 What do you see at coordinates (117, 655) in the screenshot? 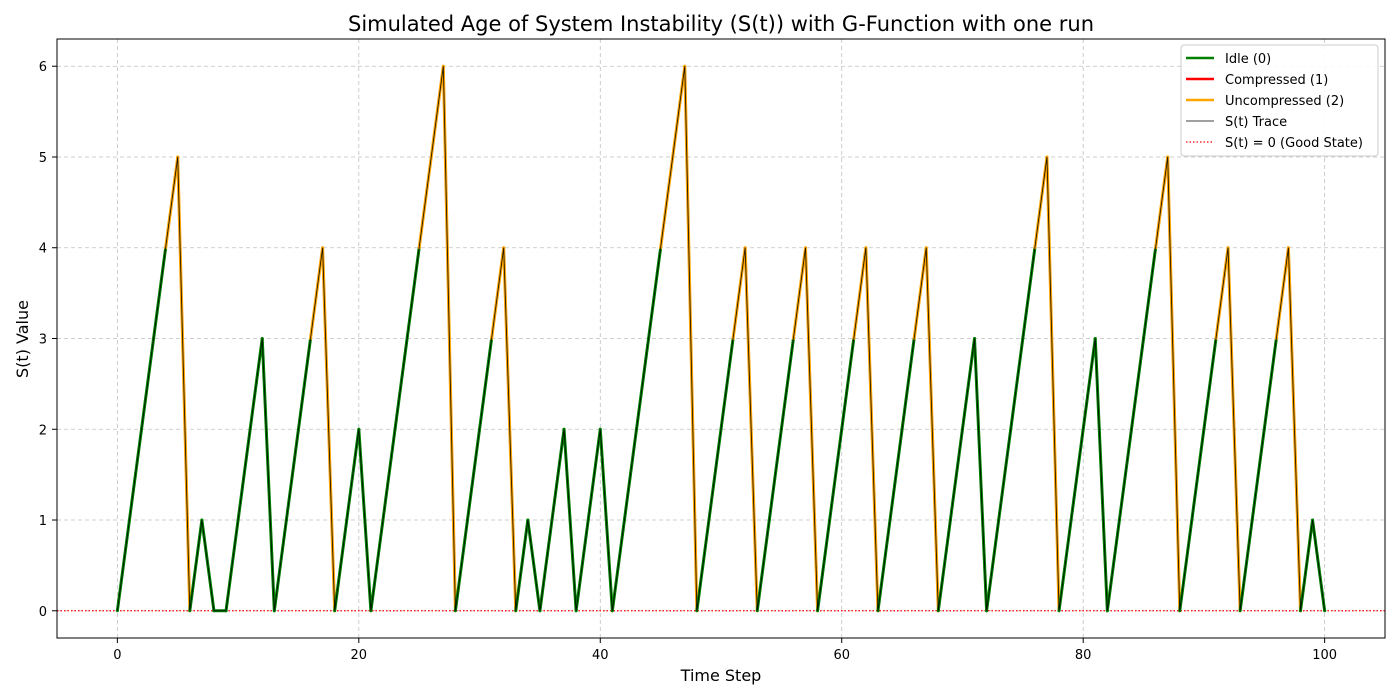
I see `x-tick-label: 0` at bounding box center [117, 655].